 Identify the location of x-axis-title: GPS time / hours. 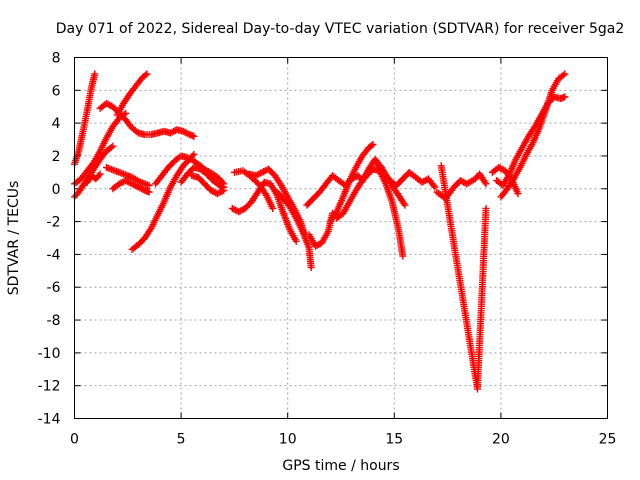
(340, 466).